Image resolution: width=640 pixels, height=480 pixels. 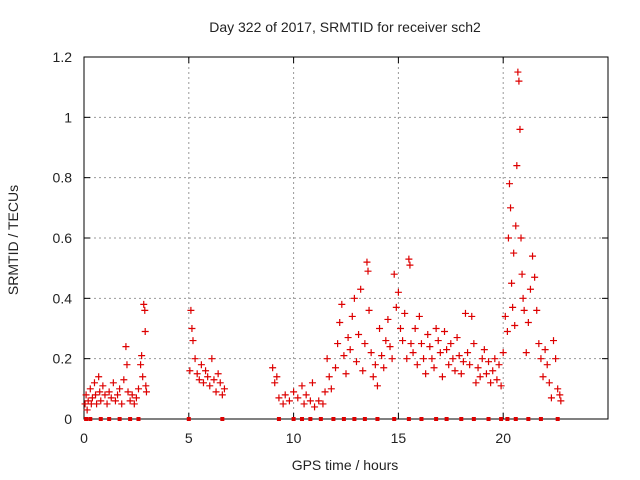 I want to click on y-tick-label: 0.8, so click(x=63, y=178).